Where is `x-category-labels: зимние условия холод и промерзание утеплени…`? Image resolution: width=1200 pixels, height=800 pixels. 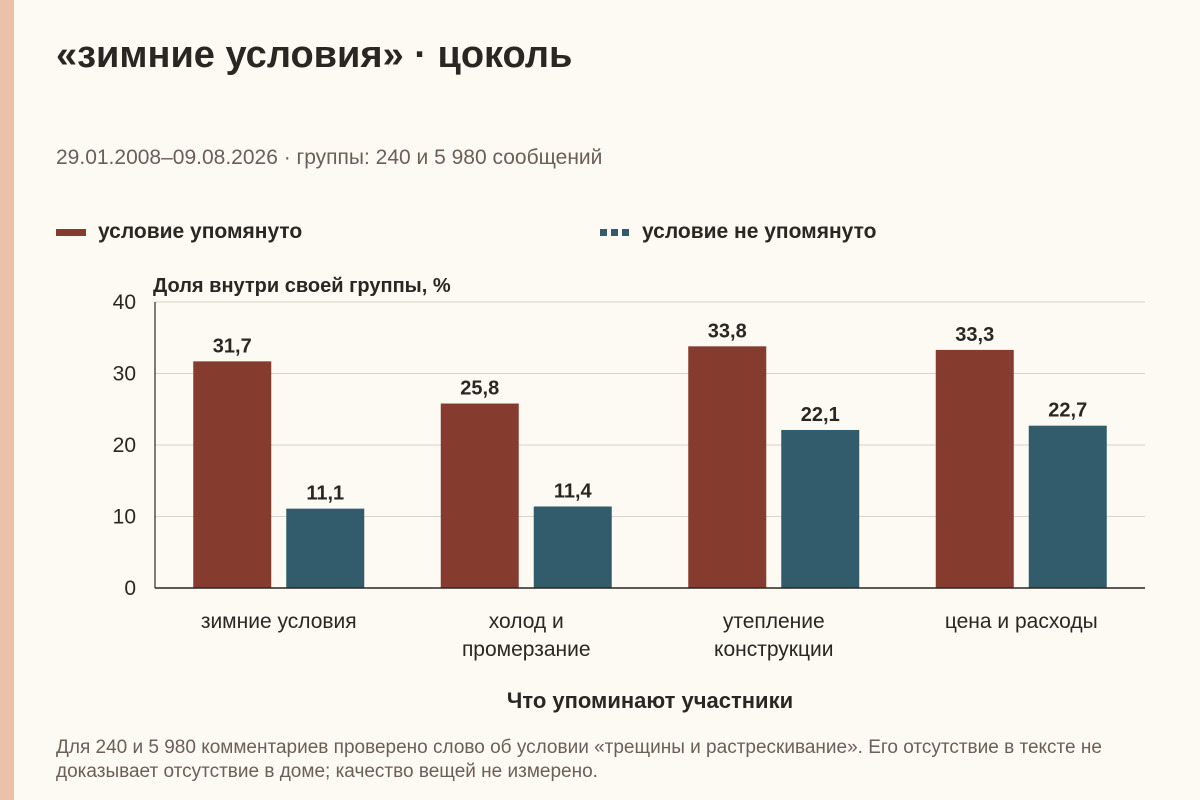 x-category-labels: зимние условия холод и промерзание утеплени… is located at coordinates (649, 635).